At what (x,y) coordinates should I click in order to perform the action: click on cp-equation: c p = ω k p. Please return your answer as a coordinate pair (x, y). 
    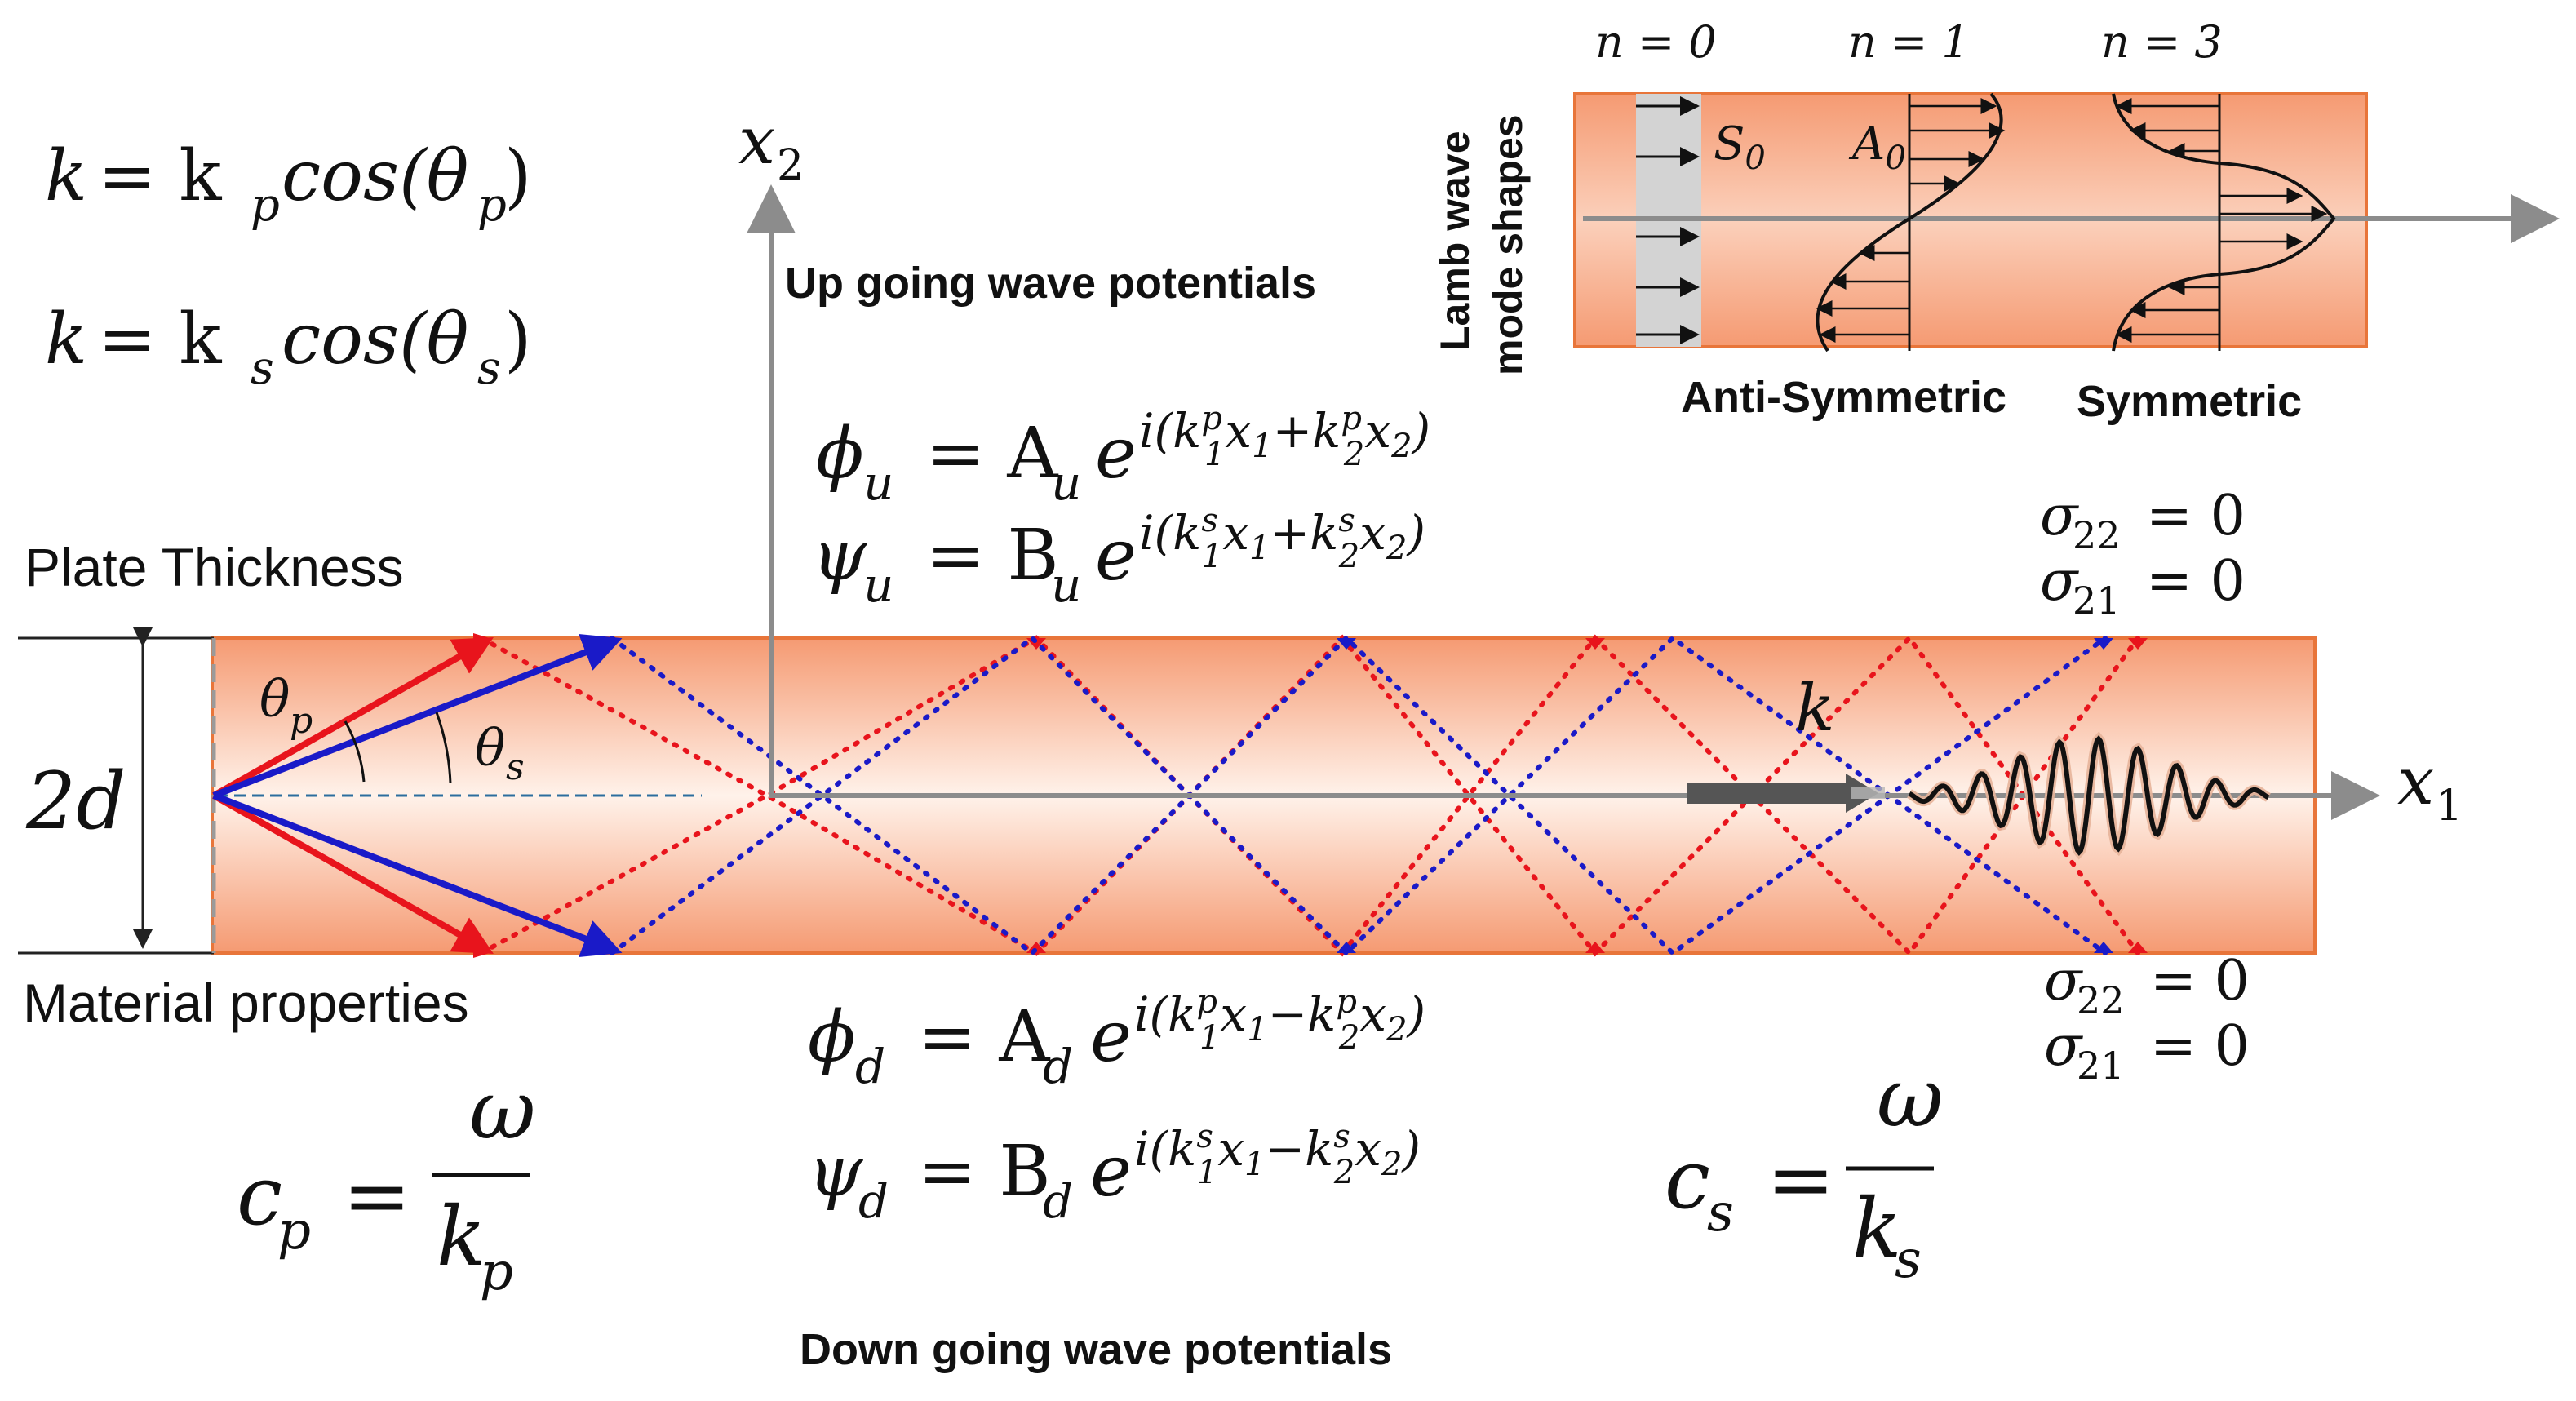
    Looking at the image, I should click on (386, 1182).